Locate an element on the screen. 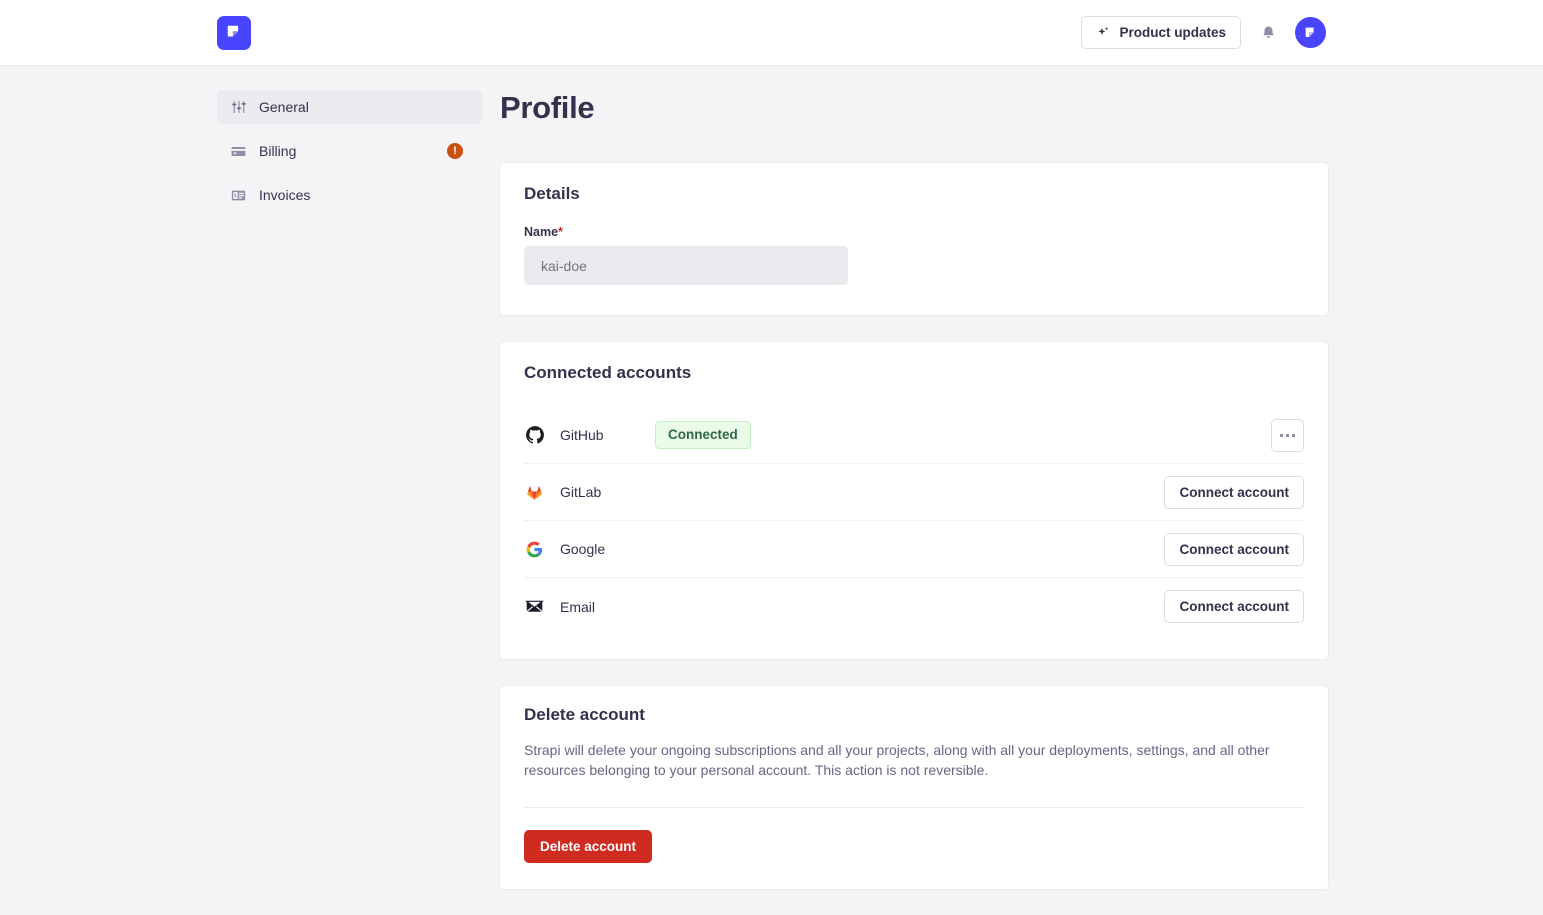 The height and width of the screenshot is (915, 1543). product-updates-label: Product updates is located at coordinates (1172, 32).